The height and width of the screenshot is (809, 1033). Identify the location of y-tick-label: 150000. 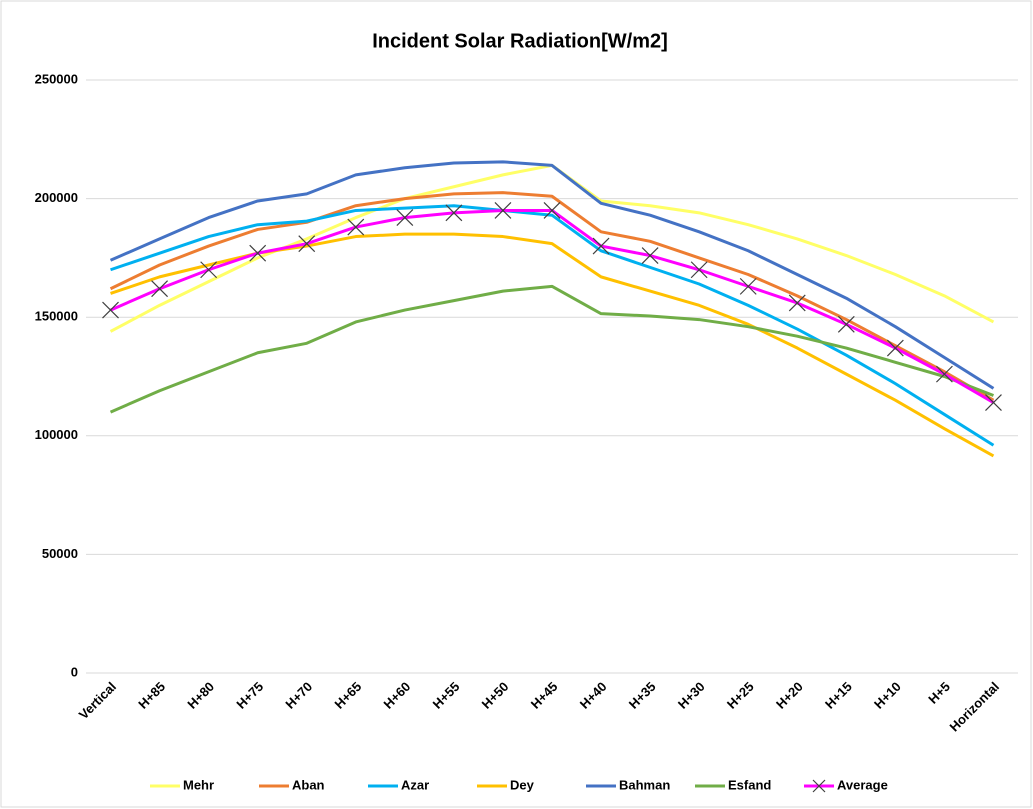
(56, 316).